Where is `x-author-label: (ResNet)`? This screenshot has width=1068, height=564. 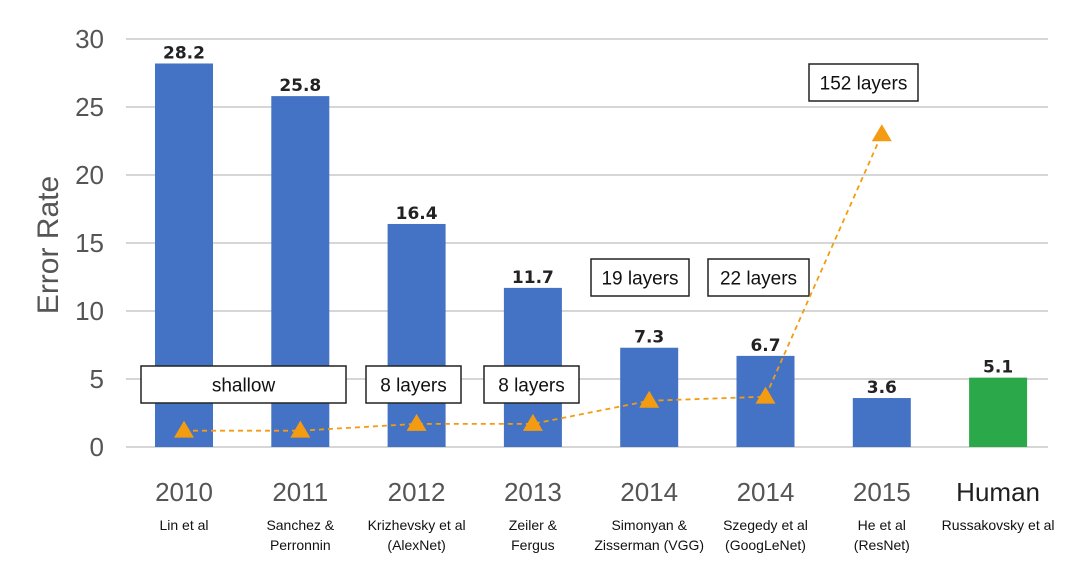
x-author-label: (ResNet) is located at coordinates (882, 545).